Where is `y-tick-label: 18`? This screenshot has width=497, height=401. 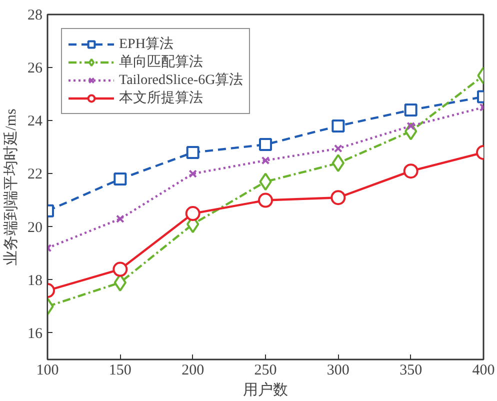 y-tick-label: 18 is located at coordinates (35, 280).